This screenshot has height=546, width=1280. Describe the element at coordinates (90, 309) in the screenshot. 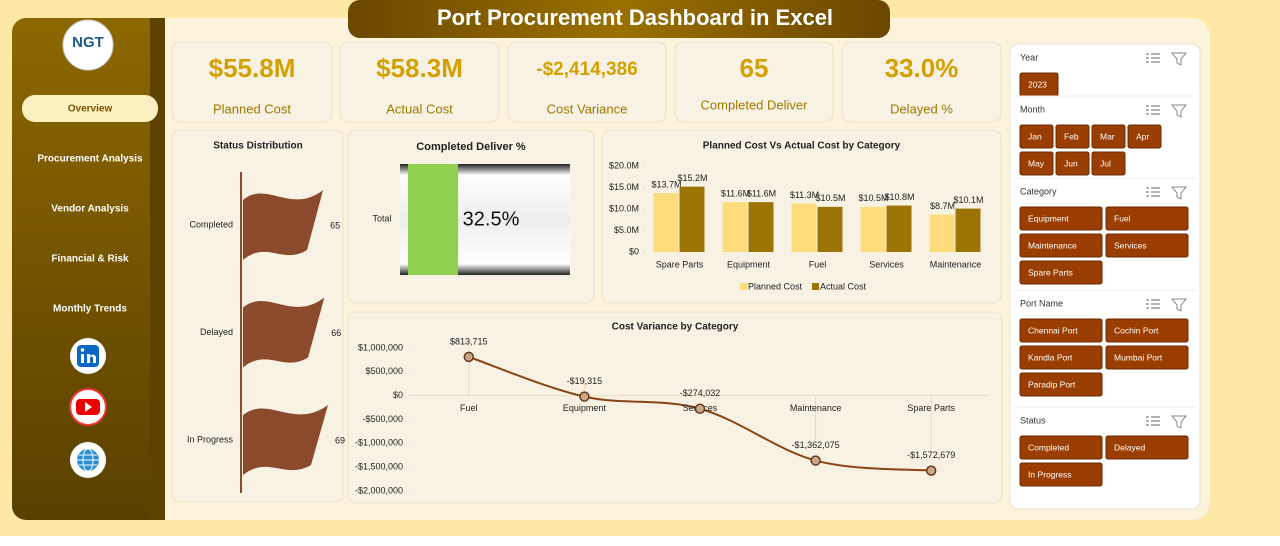

I see `nav-item: Monthly Trends` at that location.